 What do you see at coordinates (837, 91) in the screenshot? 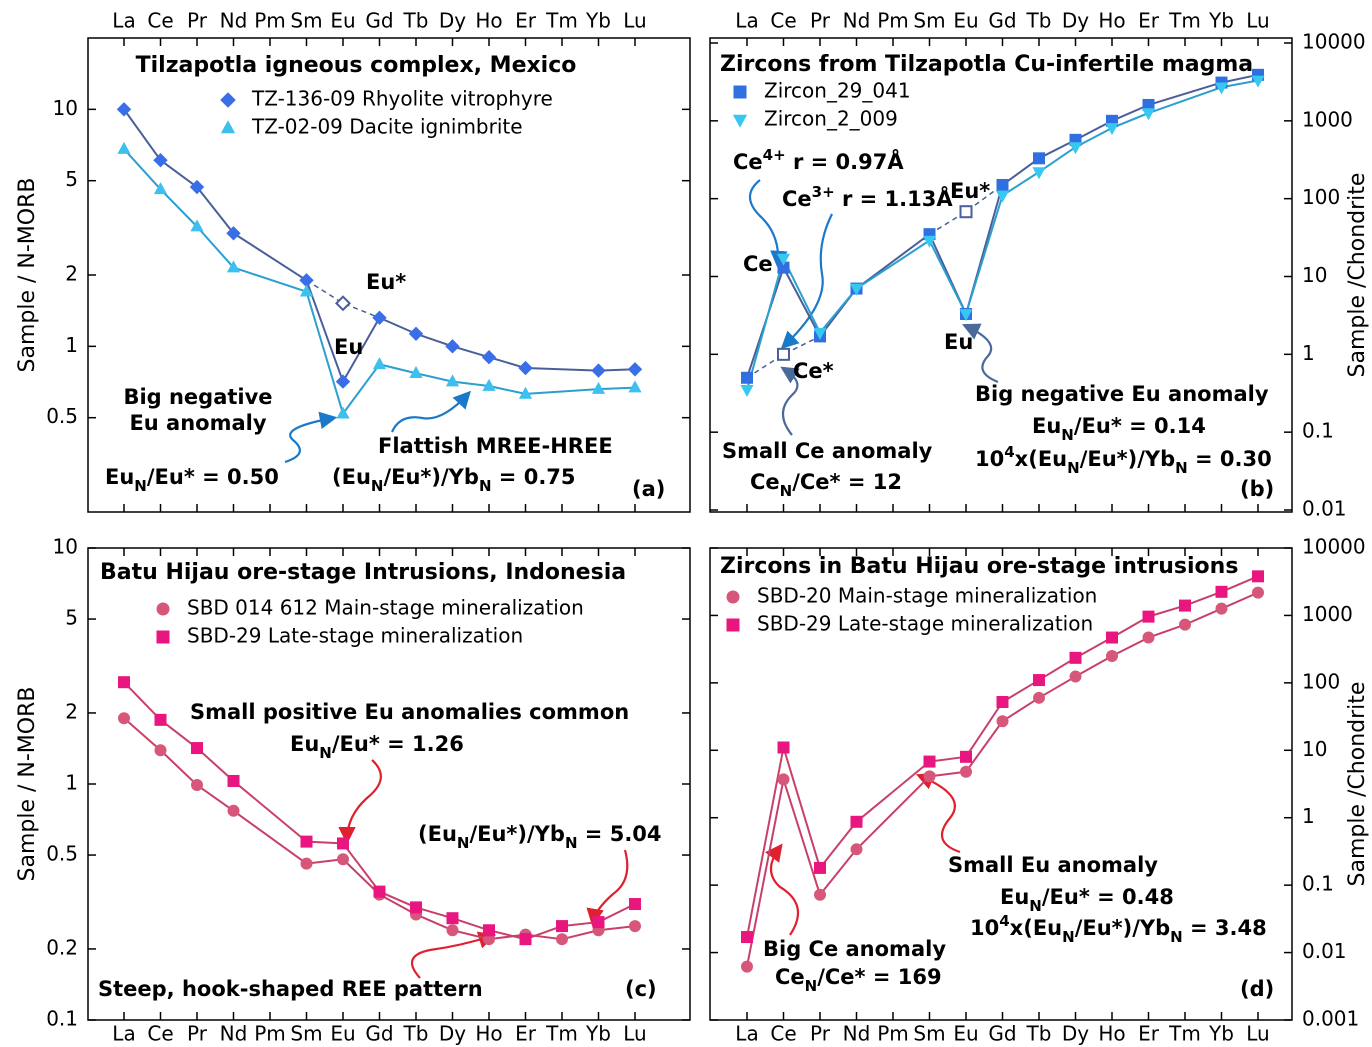
I see `legend-label: Zircon_29_041` at bounding box center [837, 91].